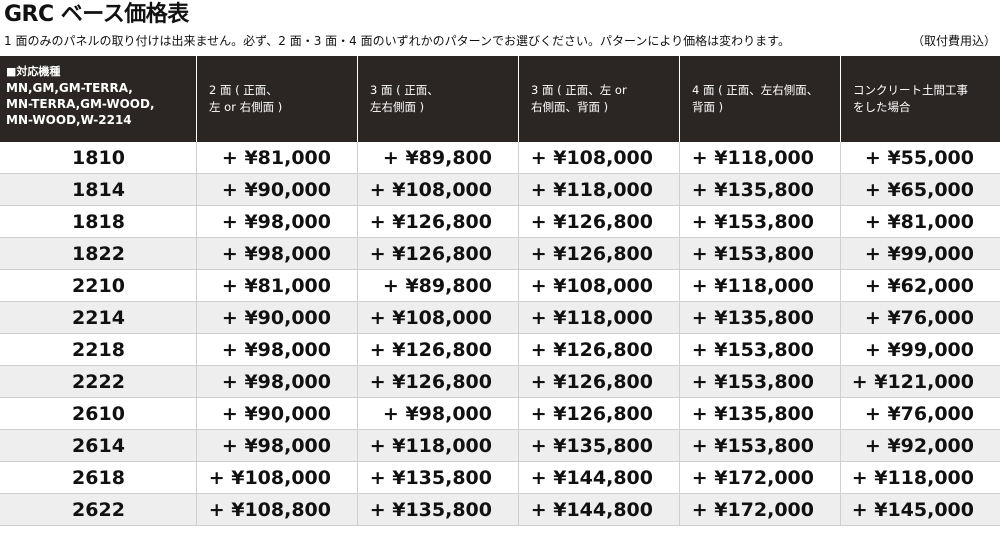  Describe the element at coordinates (98, 510) in the screenshot. I see `model-cell: 2622` at that location.